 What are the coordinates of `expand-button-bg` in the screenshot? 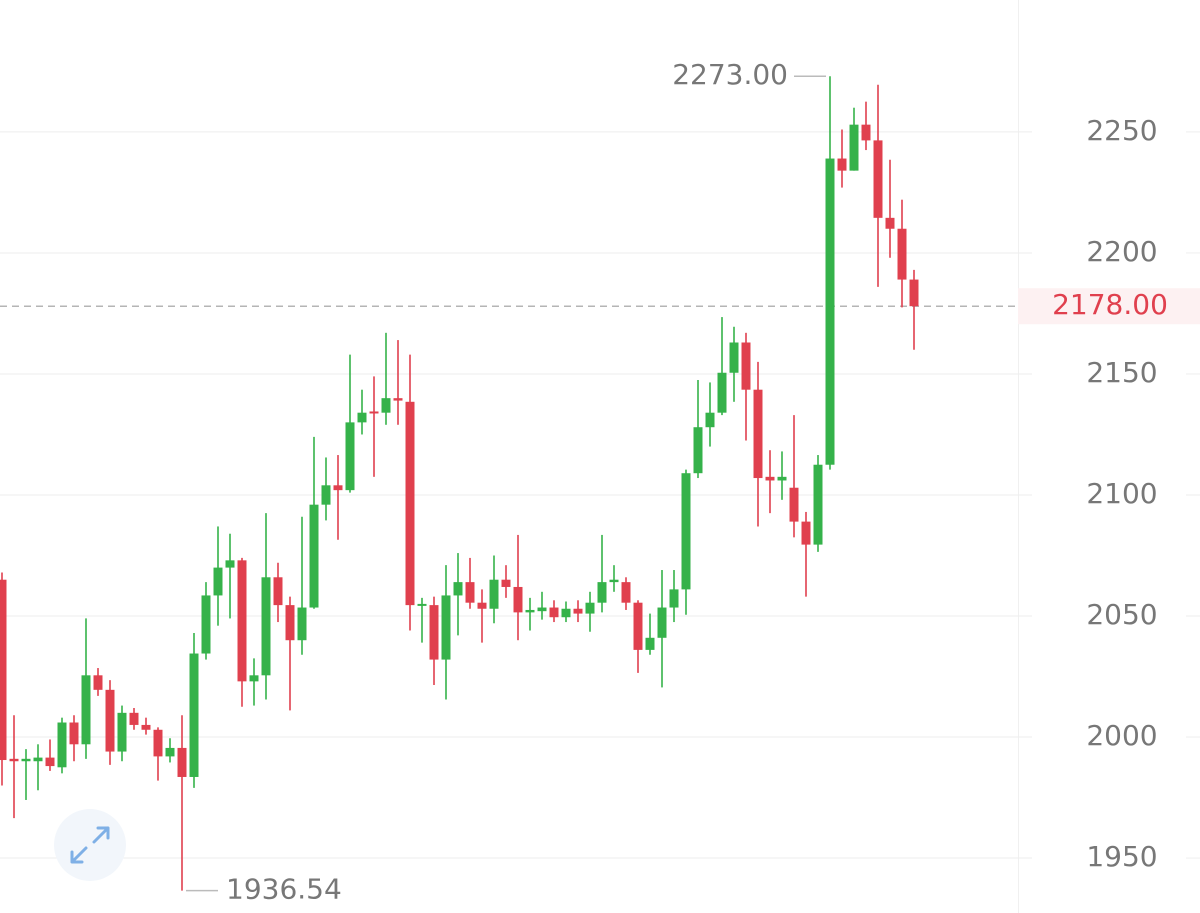 It's located at (90, 845).